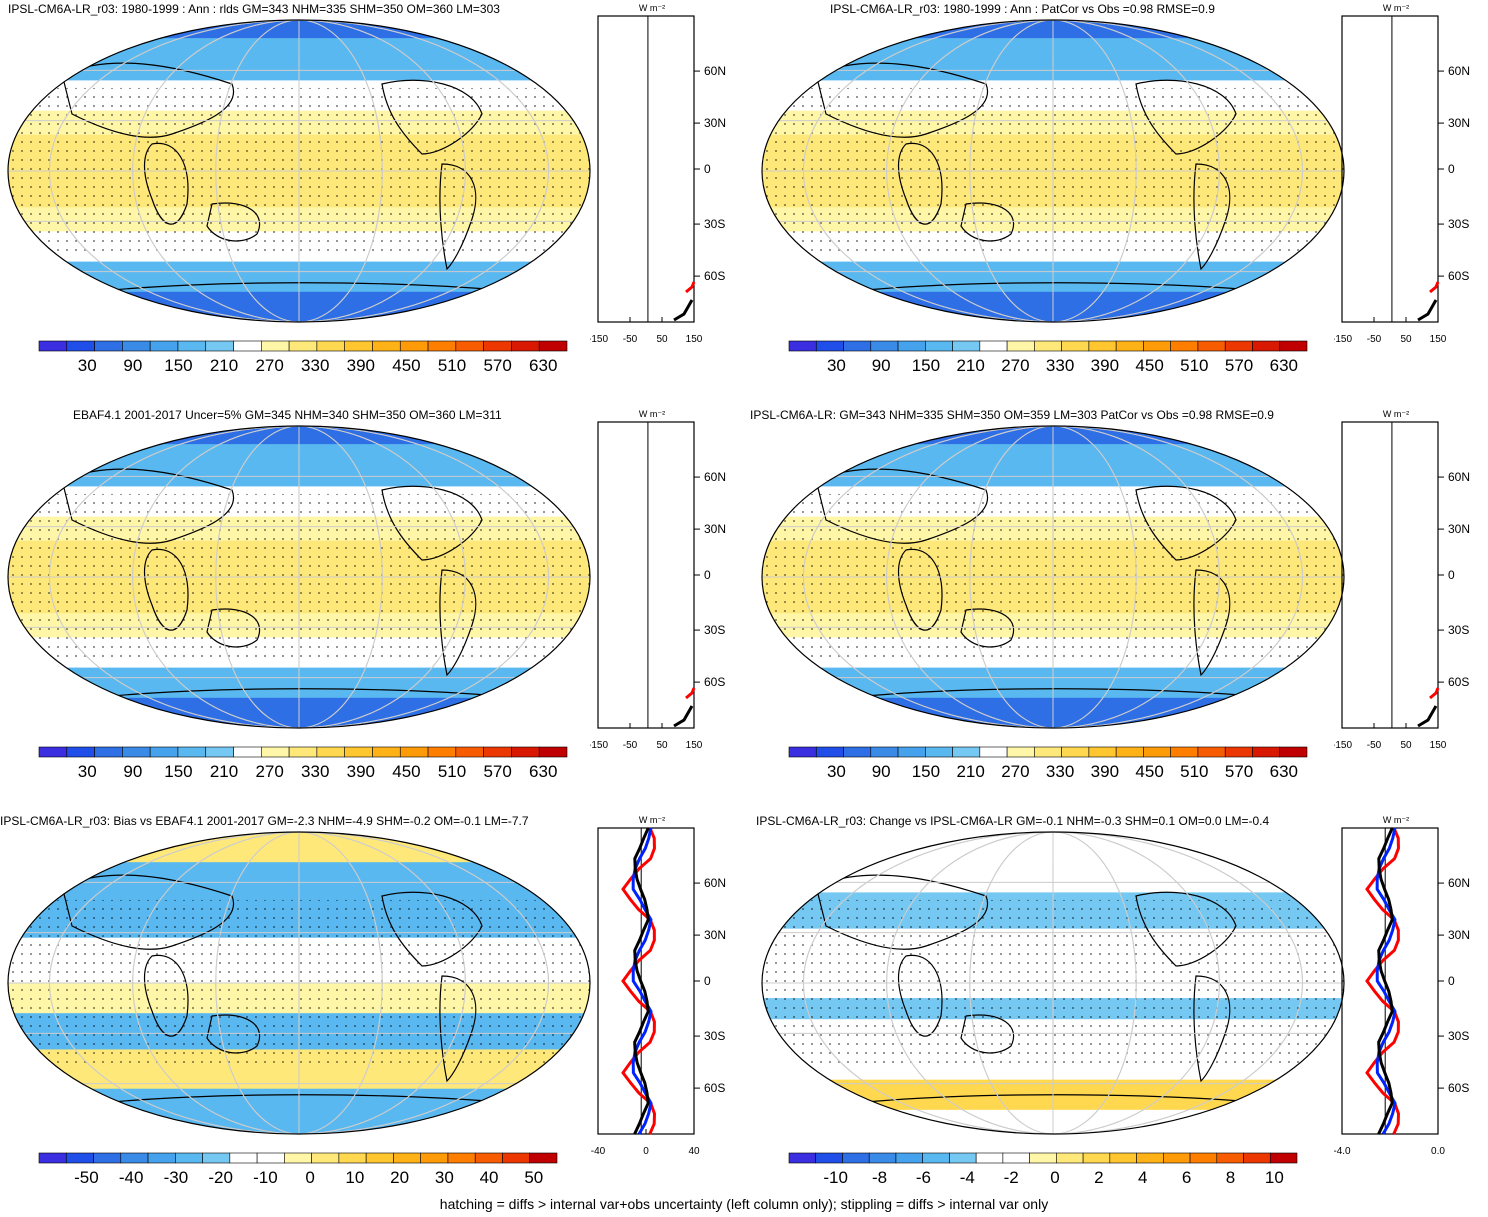 Image resolution: width=1488 pixels, height=1217 pixels. Describe the element at coordinates (533, 1178) in the screenshot. I see `colorbar-tick-label: 50` at that location.